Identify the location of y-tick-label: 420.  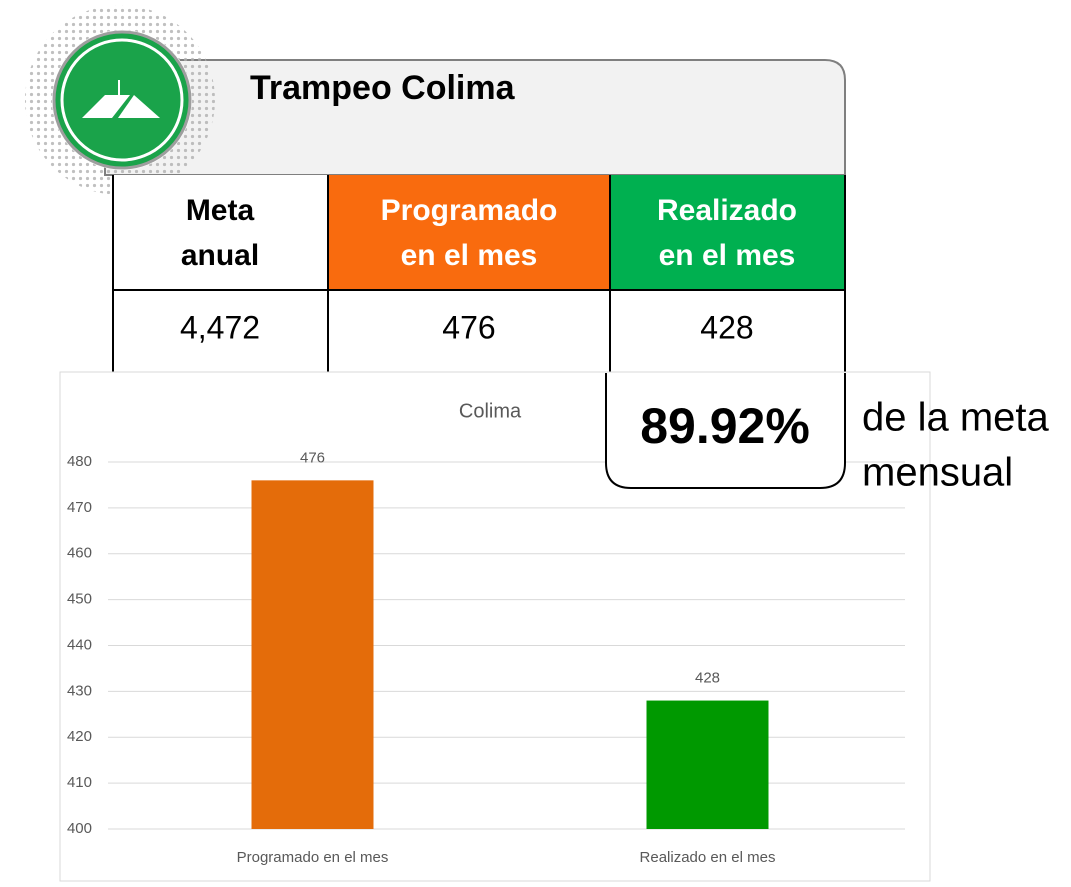
(79, 736).